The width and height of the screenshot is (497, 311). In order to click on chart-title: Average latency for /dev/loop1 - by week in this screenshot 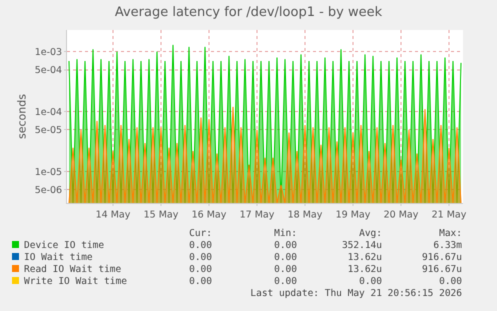, I will do `click(248, 12)`.